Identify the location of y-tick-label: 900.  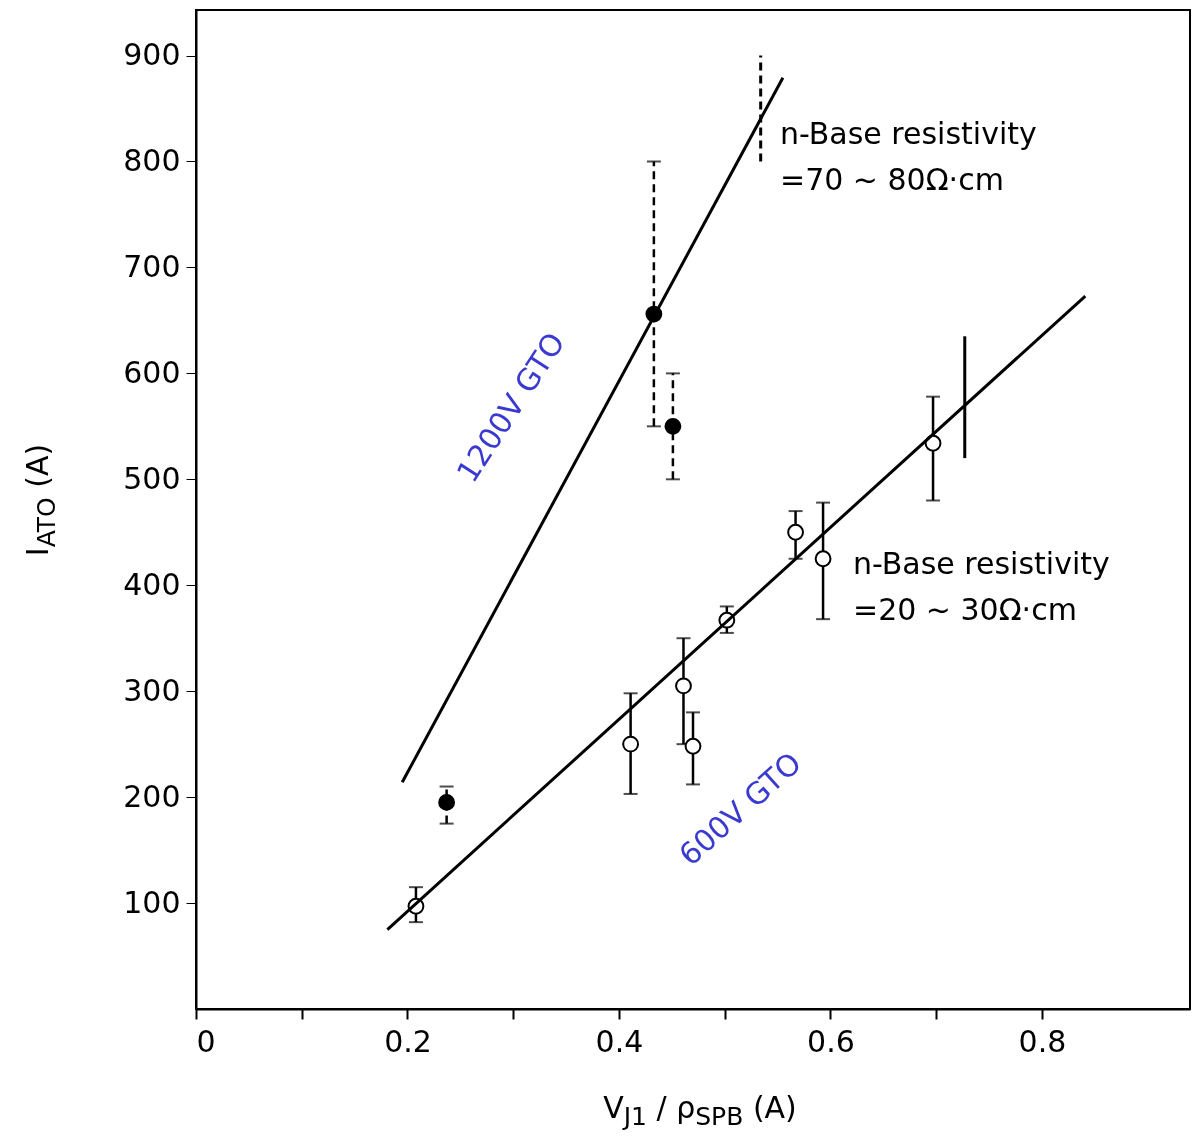
(152, 55).